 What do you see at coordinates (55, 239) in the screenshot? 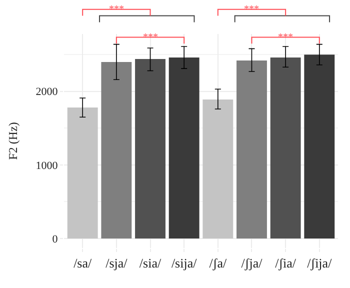
I see `y-tick-label: 0` at bounding box center [55, 239].